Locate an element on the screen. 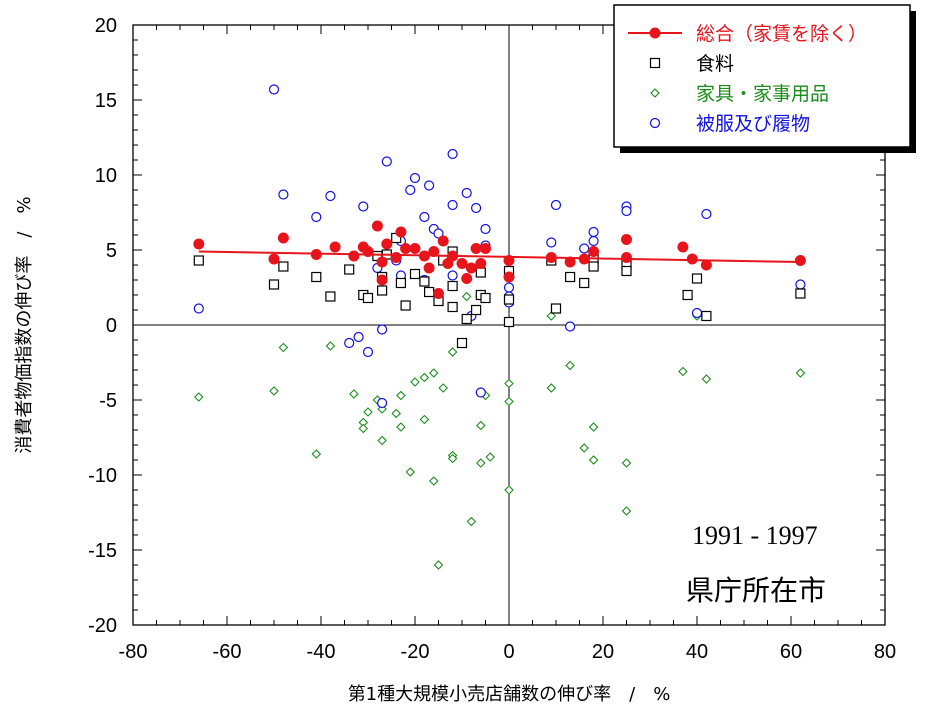 Image resolution: width=932 pixels, height=715 pixels. legend-item-food: 食料 is located at coordinates (691, 64).